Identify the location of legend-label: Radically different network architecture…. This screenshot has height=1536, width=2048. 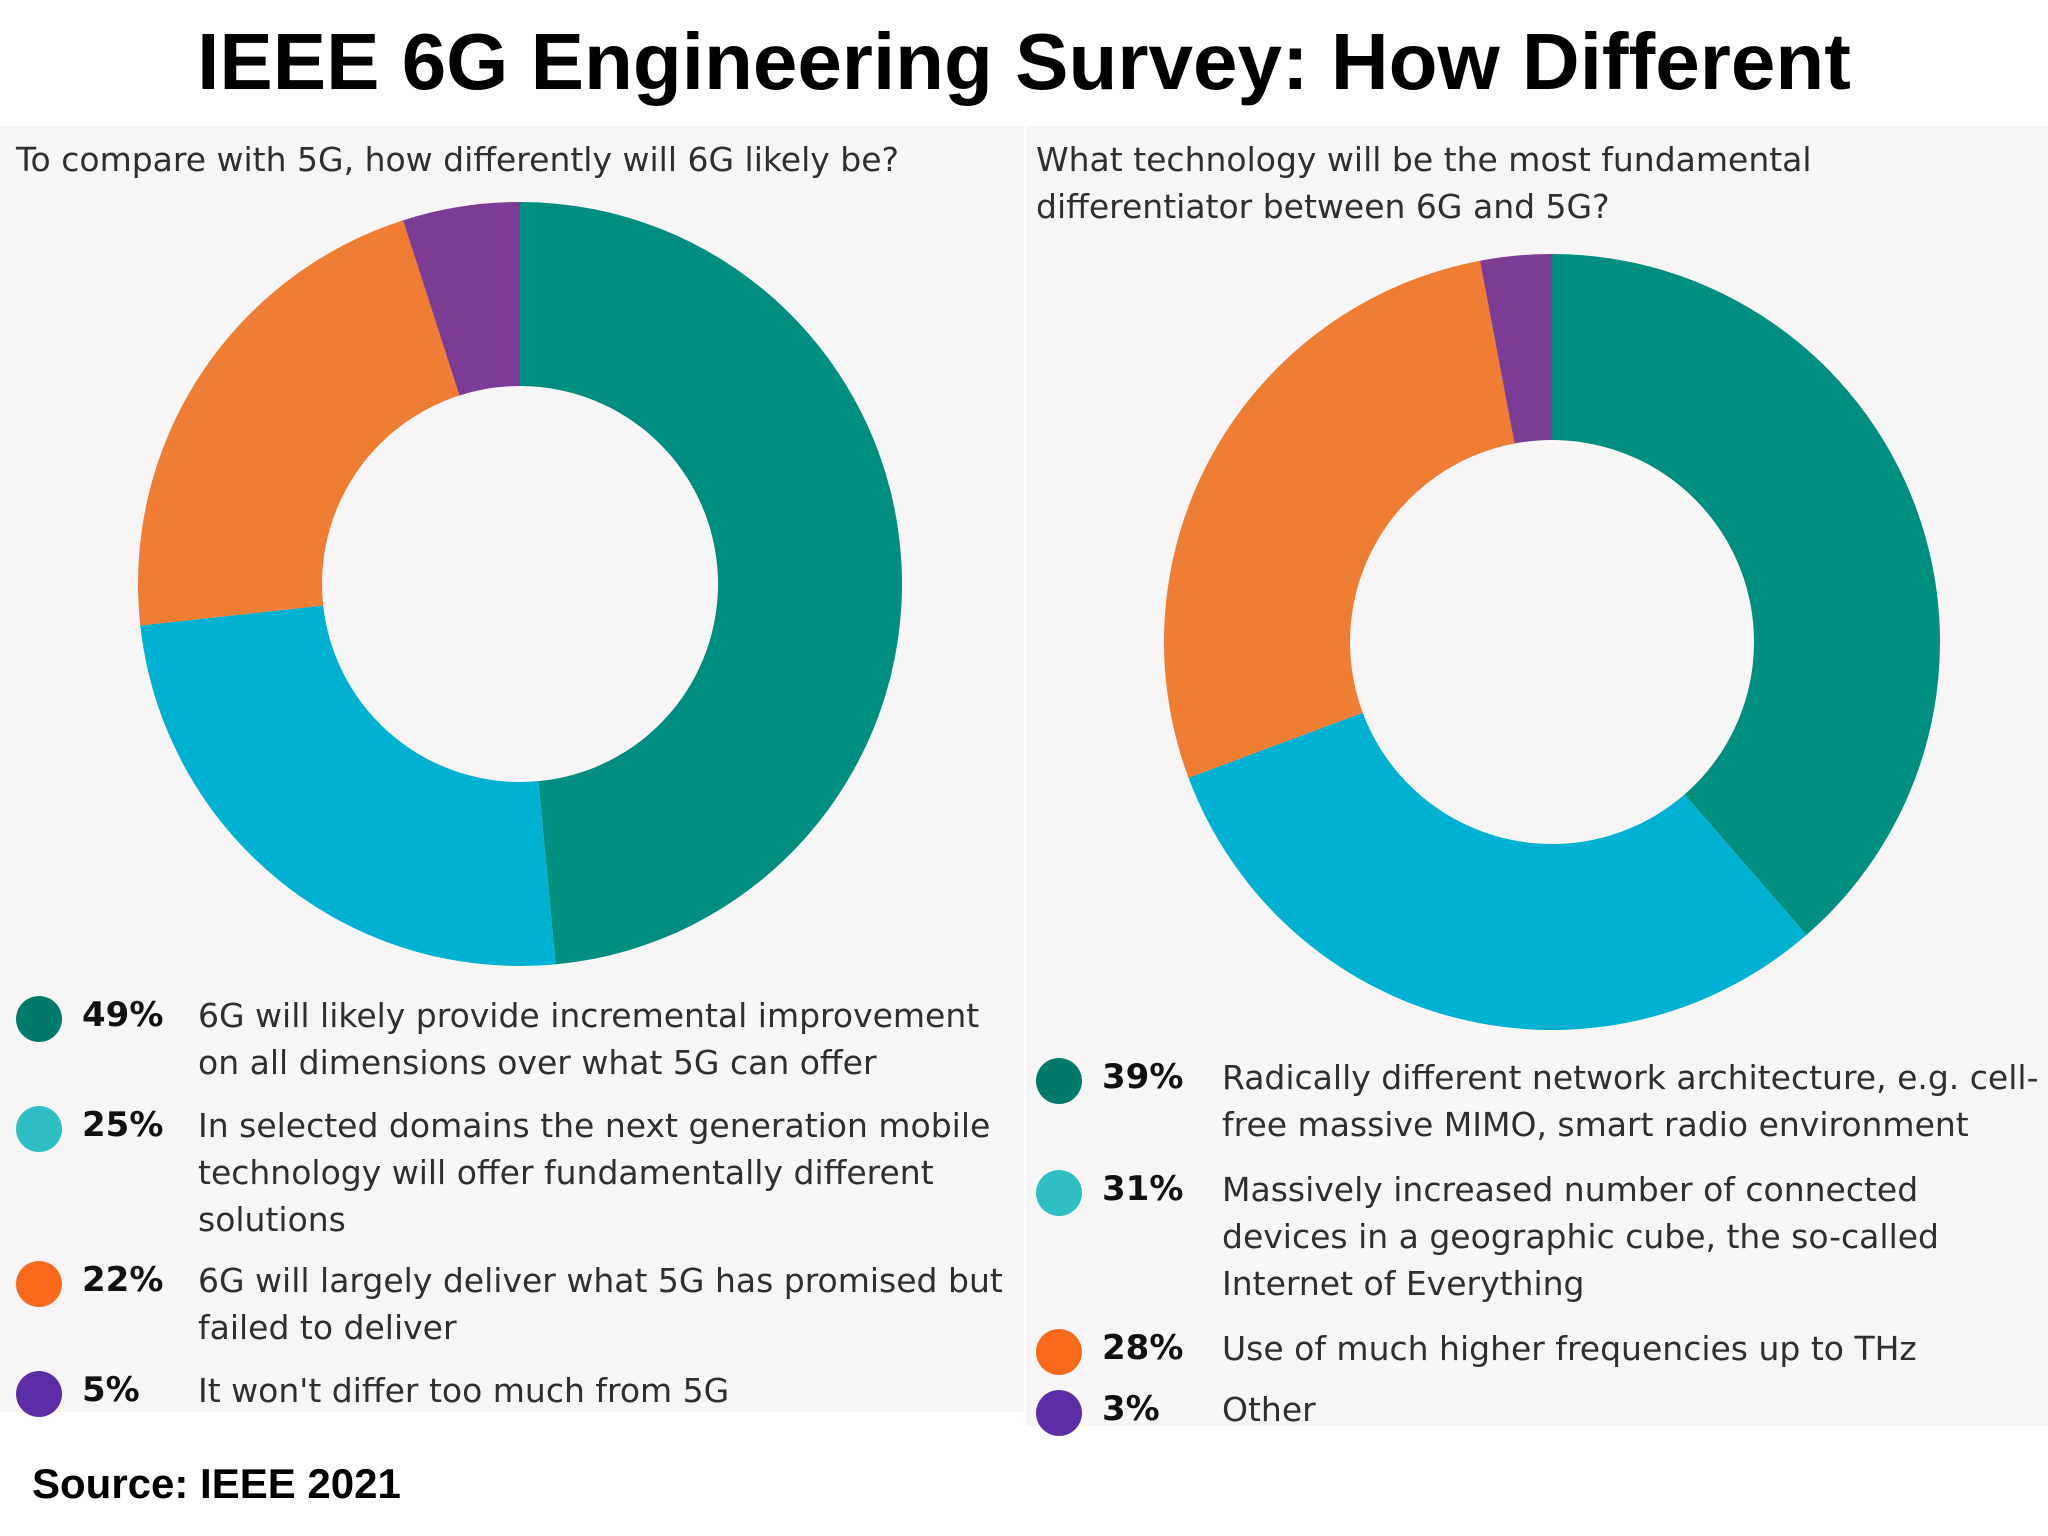
(1630, 1101).